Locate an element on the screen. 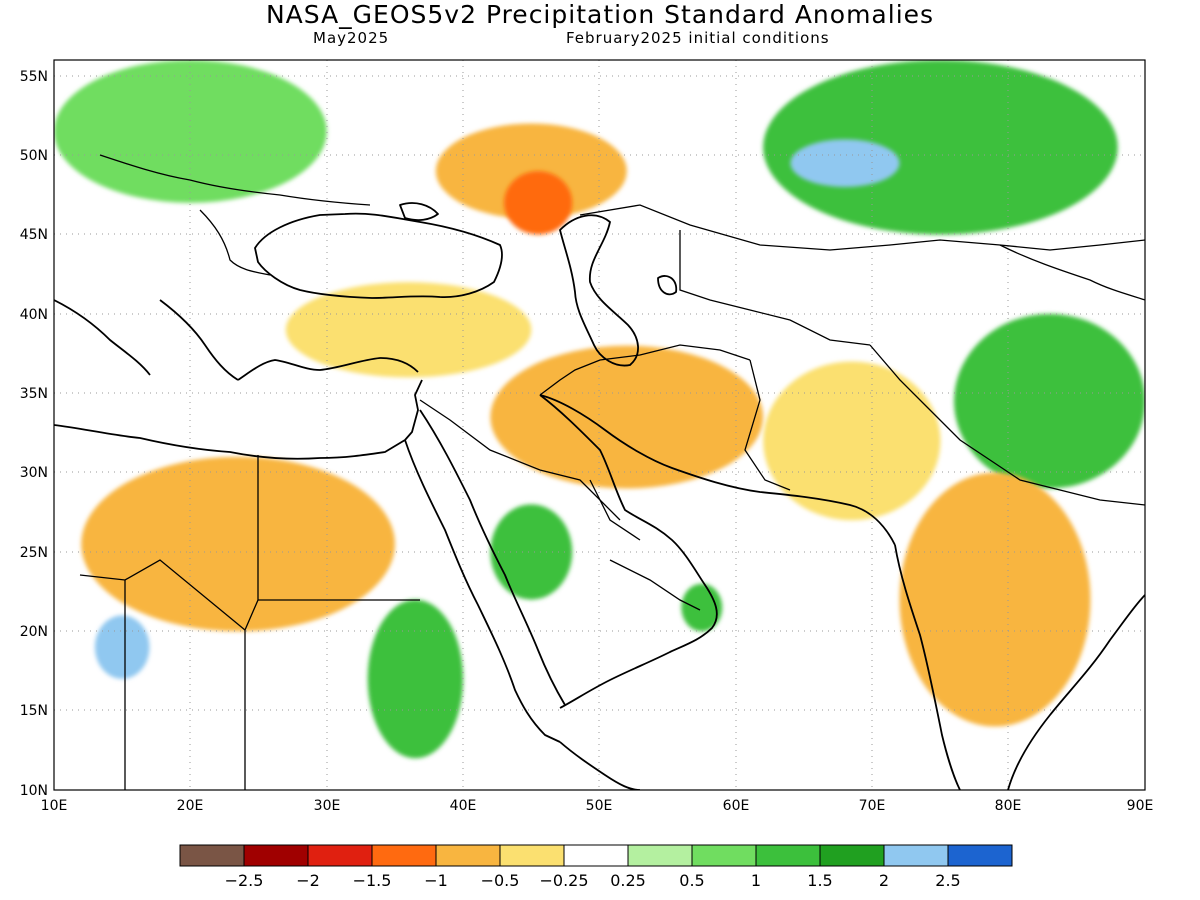  colorbar-label: 0.25 is located at coordinates (628, 880).